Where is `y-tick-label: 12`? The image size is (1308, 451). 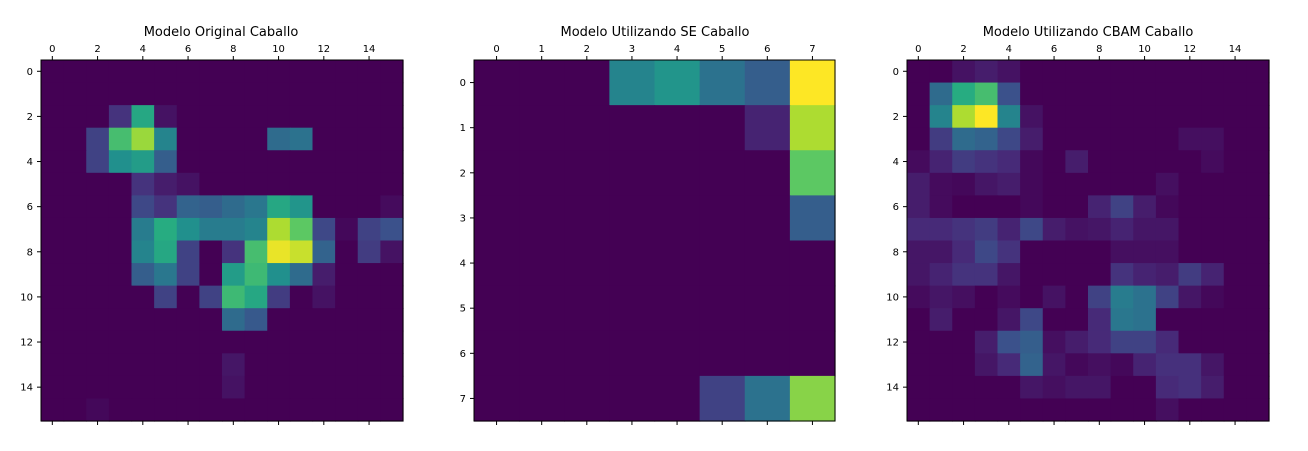 y-tick-label: 12 is located at coordinates (26, 343).